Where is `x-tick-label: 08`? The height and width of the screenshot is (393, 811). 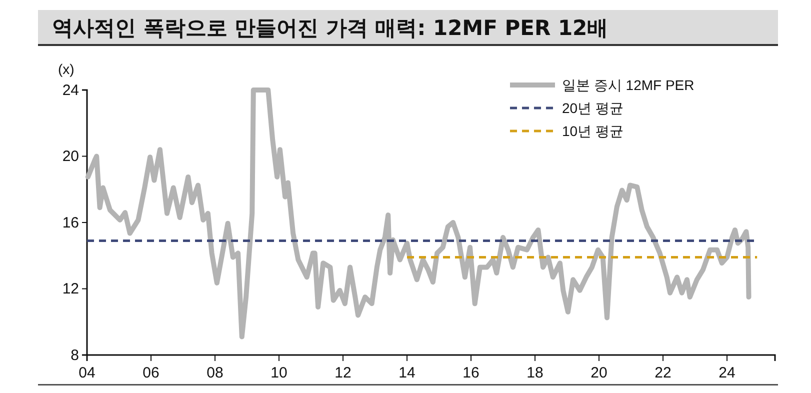 x-tick-label: 08 is located at coordinates (215, 373).